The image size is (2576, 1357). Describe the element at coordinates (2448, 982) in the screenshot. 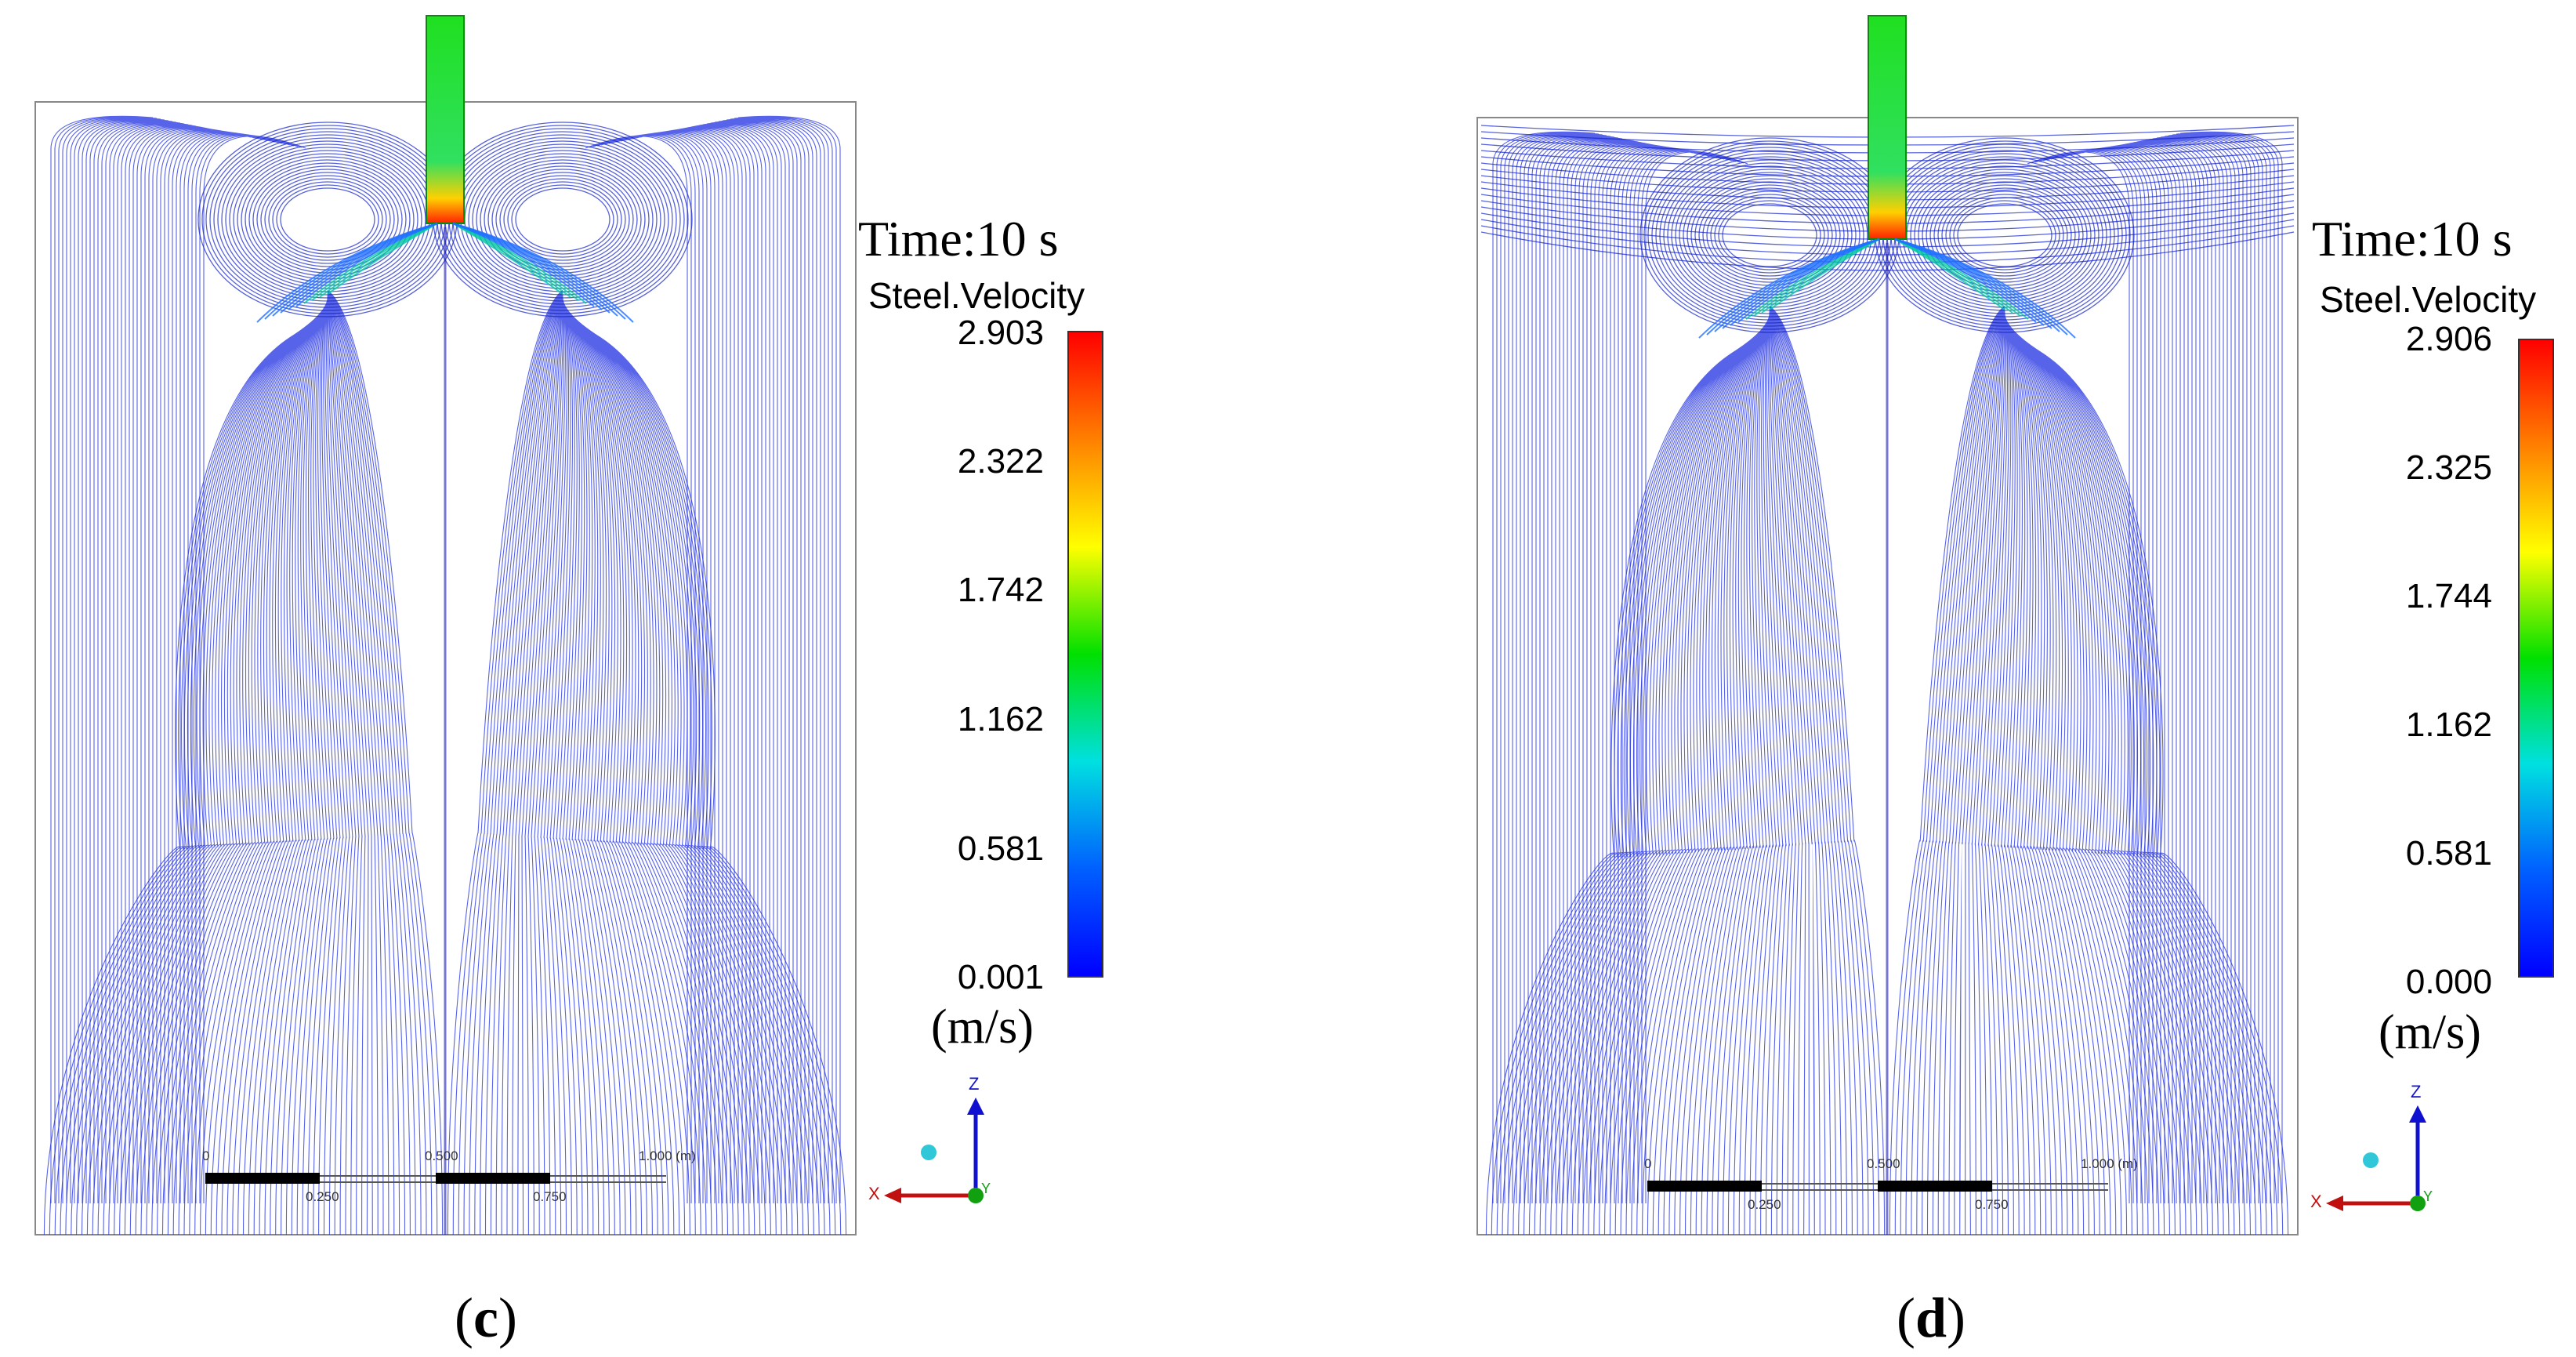

I see `colorbar-tick-d-5: 0.000` at that location.